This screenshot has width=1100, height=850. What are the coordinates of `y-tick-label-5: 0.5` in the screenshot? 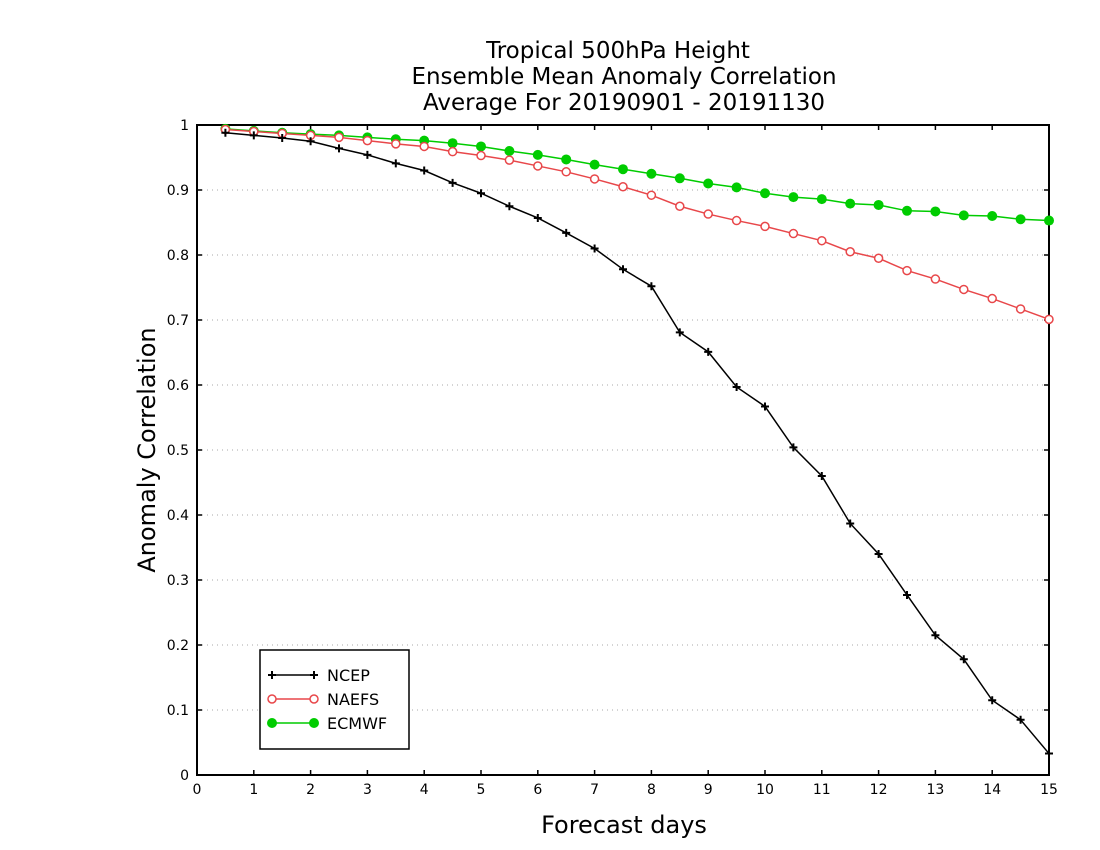 It's located at (178, 451).